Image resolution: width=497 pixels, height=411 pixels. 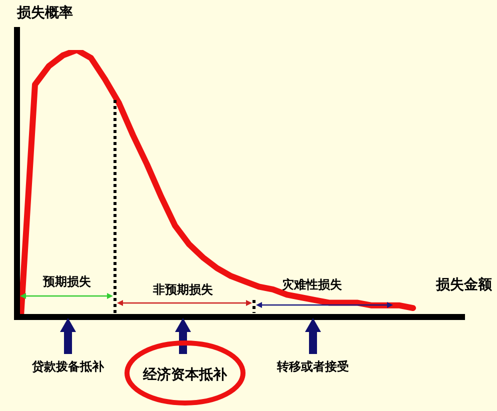 What do you see at coordinates (68, 367) in the screenshot?
I see `text: 贷款拨备抵补` at bounding box center [68, 367].